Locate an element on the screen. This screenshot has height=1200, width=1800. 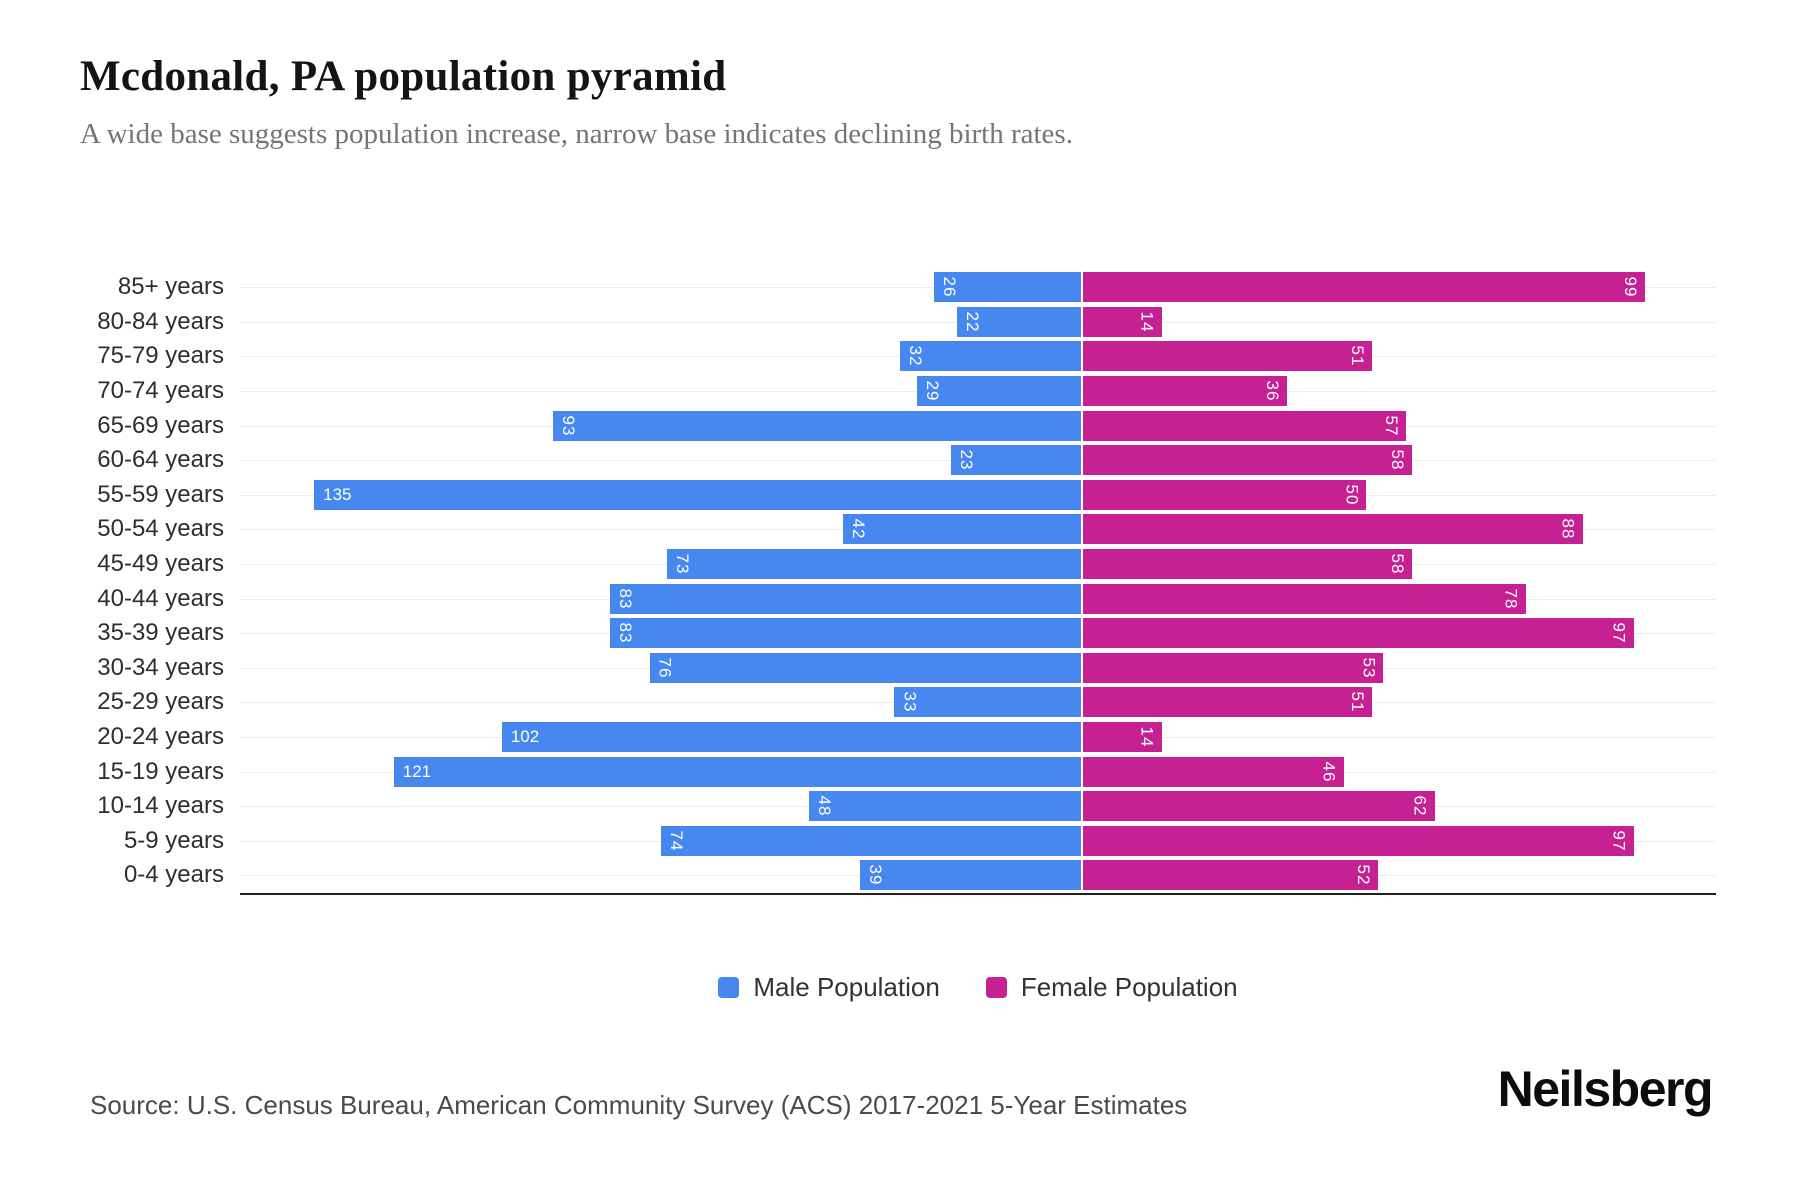
pyramid-row: 30-34 years 76 53 is located at coordinates (900, 668).